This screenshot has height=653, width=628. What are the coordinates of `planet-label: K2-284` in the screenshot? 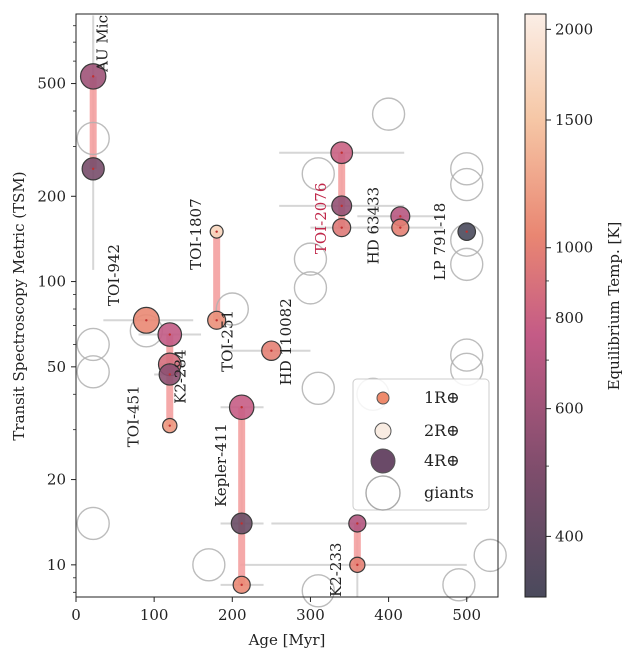 It's located at (180, 376).